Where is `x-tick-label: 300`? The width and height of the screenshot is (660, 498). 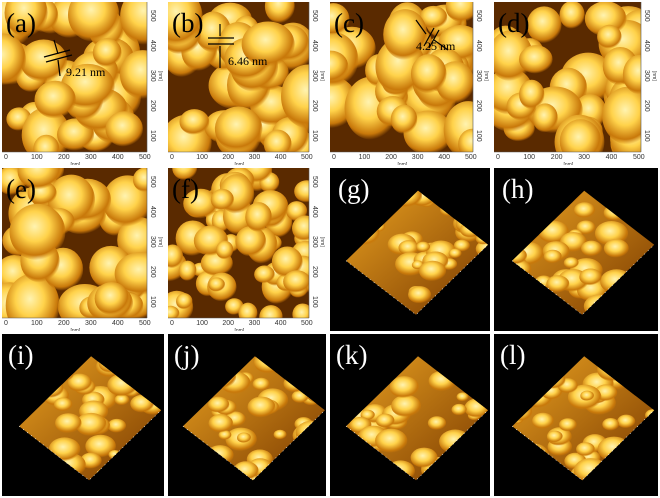
x-tick-label: 300 is located at coordinates (91, 323).